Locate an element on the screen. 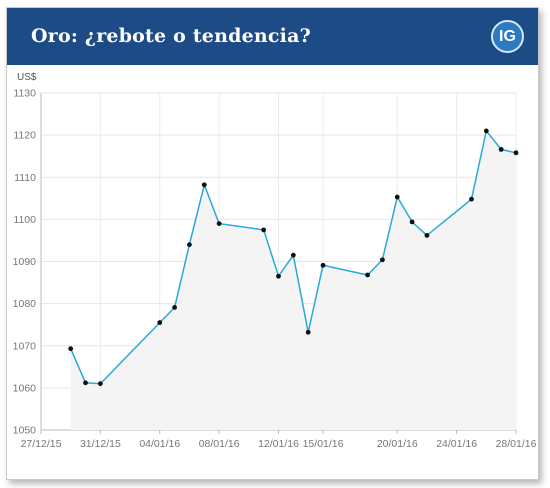 The image size is (550, 488). y-axis-unit-label: US$ is located at coordinates (27, 77).